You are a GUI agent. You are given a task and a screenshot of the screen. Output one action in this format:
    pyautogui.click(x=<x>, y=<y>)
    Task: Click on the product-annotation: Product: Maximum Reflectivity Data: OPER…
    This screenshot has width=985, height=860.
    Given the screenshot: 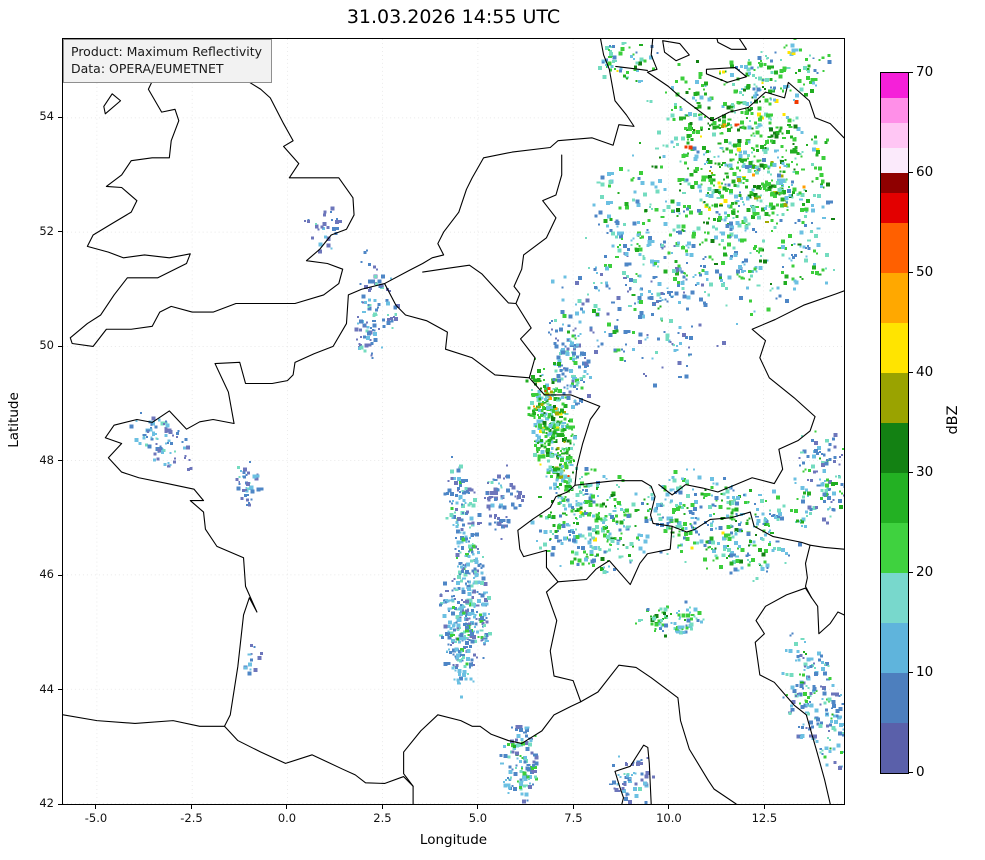 What is the action you would take?
    pyautogui.click(x=168, y=61)
    